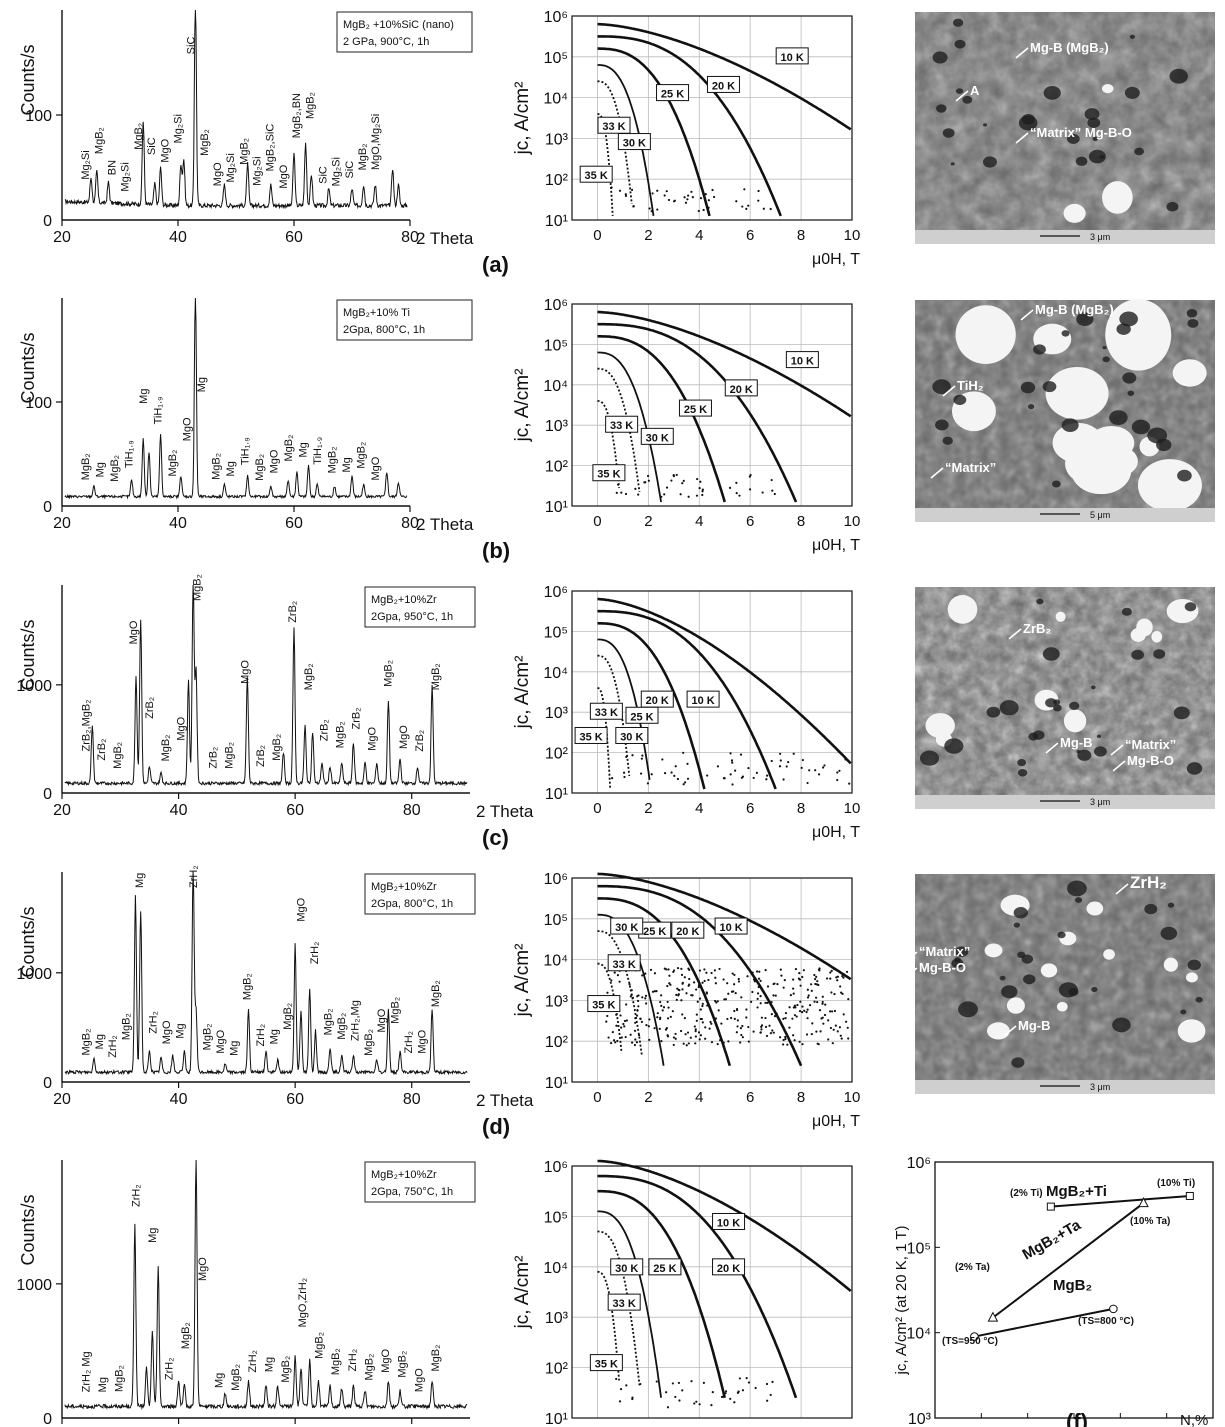 The width and height of the screenshot is (1225, 1427). I want to click on legend-box, so click(404, 32).